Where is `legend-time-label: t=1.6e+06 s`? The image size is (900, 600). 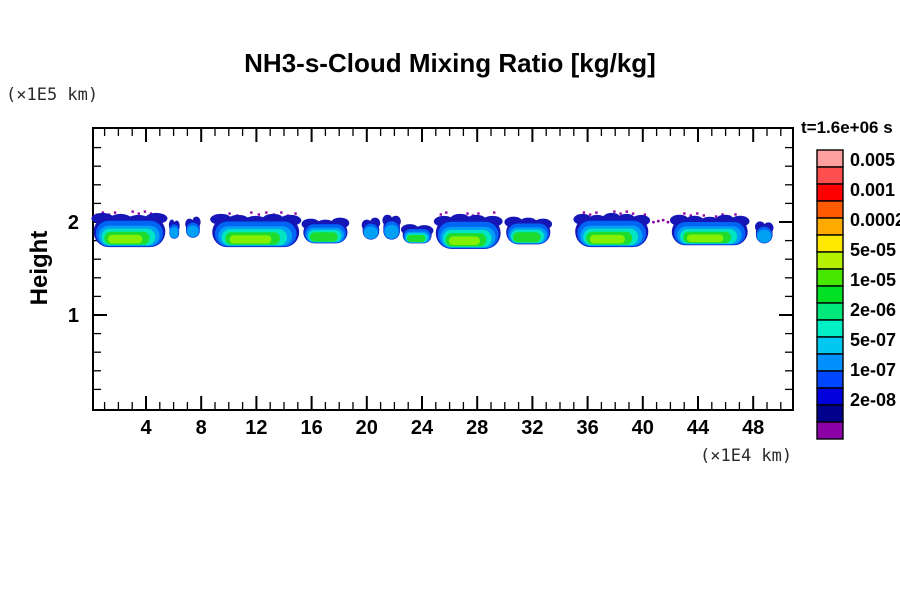
legend-time-label: t=1.6e+06 s is located at coordinates (847, 127).